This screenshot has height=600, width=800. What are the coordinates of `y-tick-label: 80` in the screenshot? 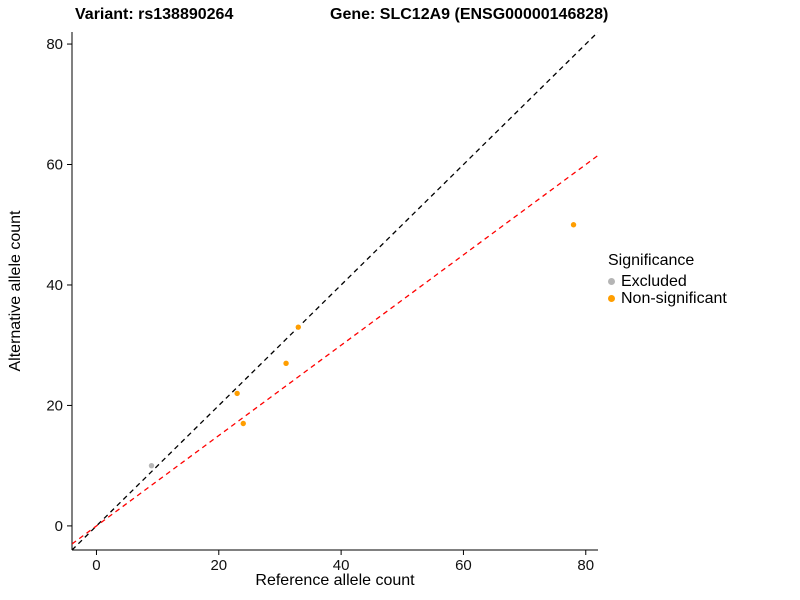 It's located at (54, 44).